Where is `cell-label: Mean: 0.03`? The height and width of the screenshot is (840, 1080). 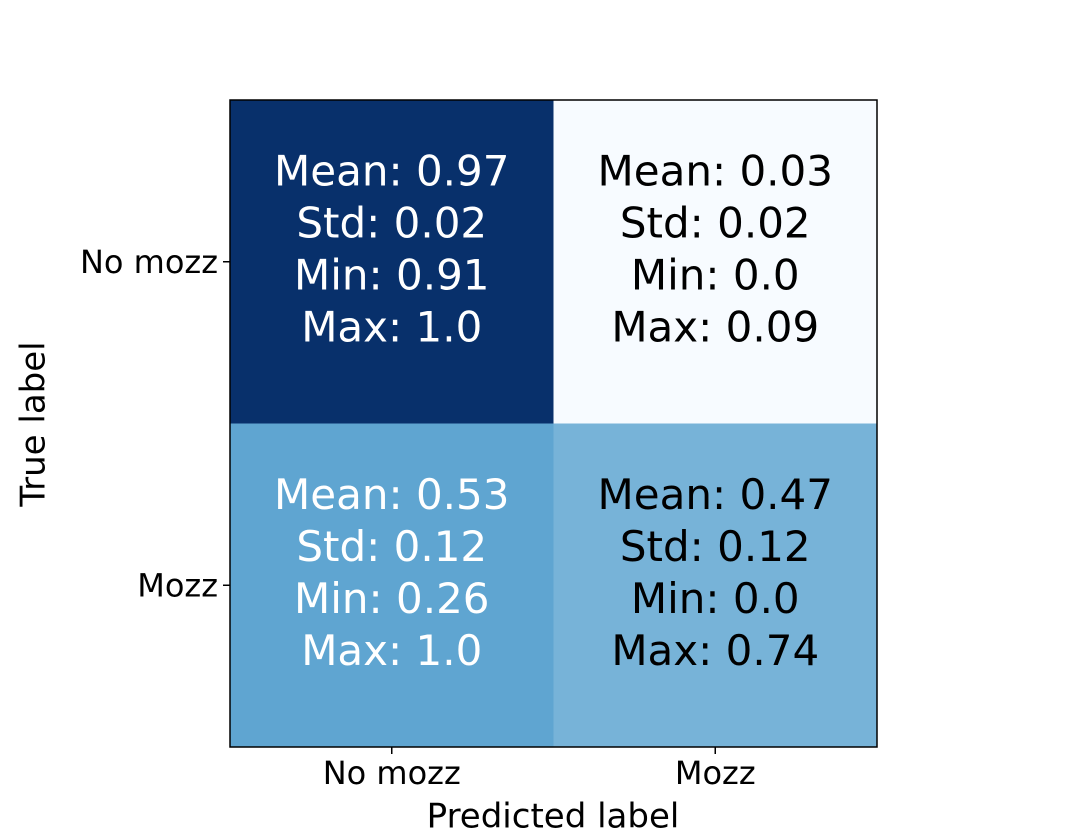 cell-label: Mean: 0.03 is located at coordinates (715, 170).